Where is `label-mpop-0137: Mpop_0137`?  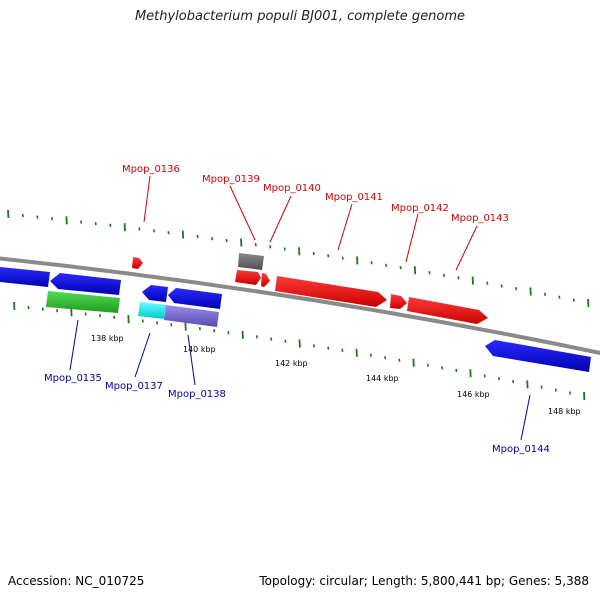
label-mpop-0137: Mpop_0137 is located at coordinates (134, 386).